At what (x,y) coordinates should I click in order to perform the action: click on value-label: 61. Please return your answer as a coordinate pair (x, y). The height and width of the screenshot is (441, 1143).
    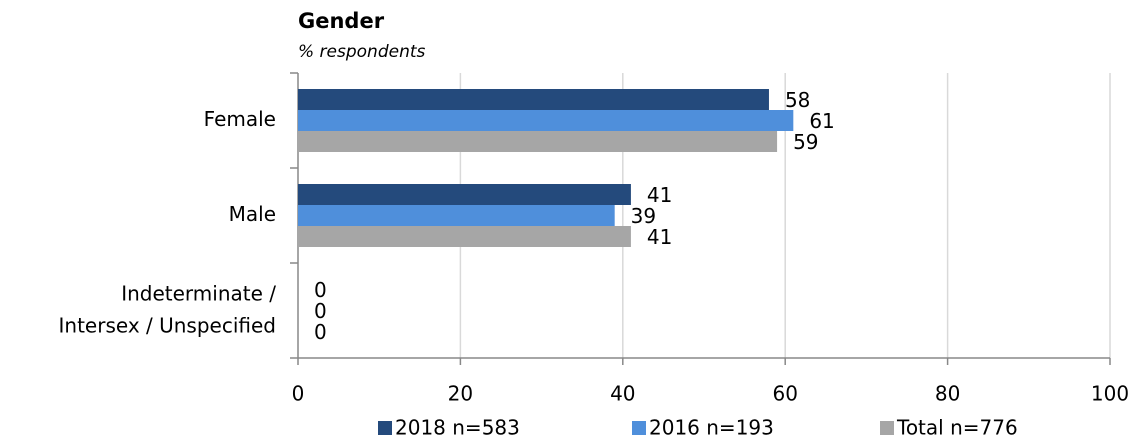
    Looking at the image, I should click on (821, 121).